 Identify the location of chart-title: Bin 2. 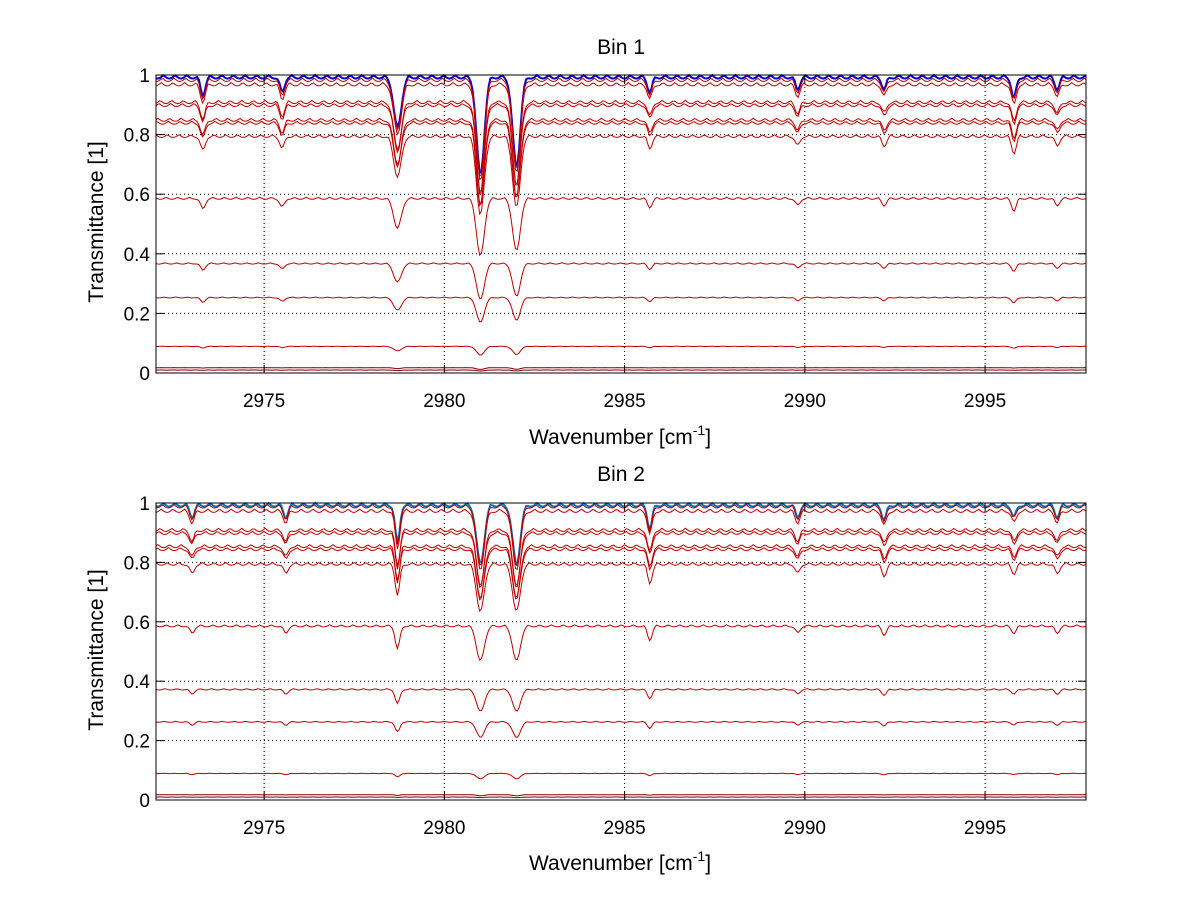
(621, 474).